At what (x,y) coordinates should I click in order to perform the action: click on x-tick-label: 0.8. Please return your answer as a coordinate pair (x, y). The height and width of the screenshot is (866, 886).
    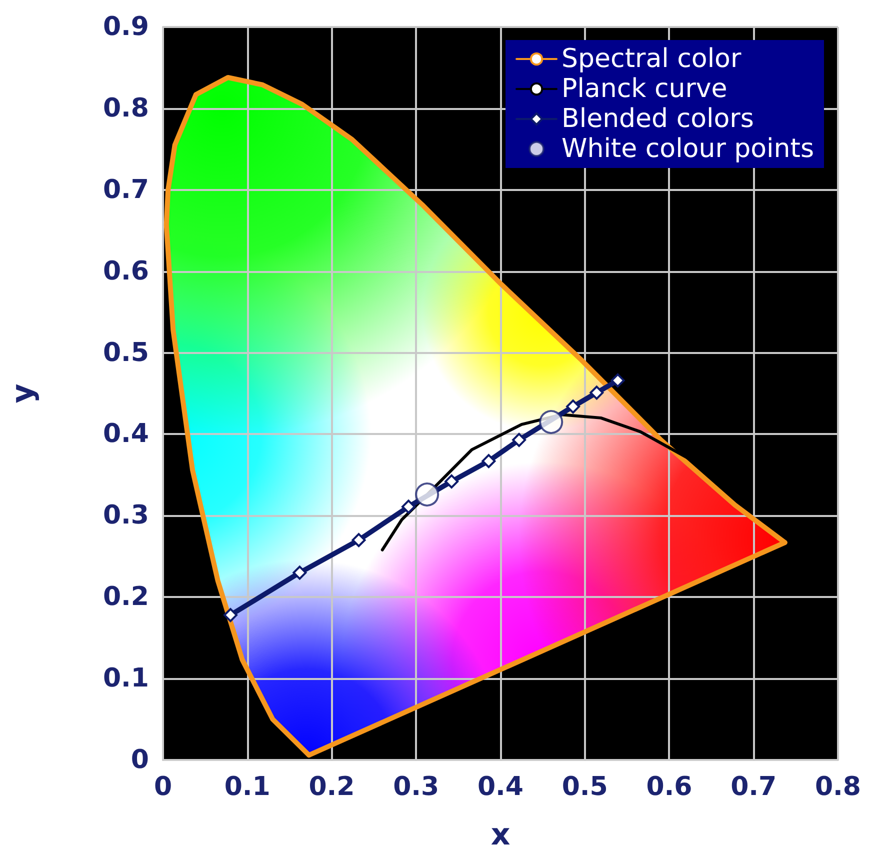
    Looking at the image, I should click on (838, 787).